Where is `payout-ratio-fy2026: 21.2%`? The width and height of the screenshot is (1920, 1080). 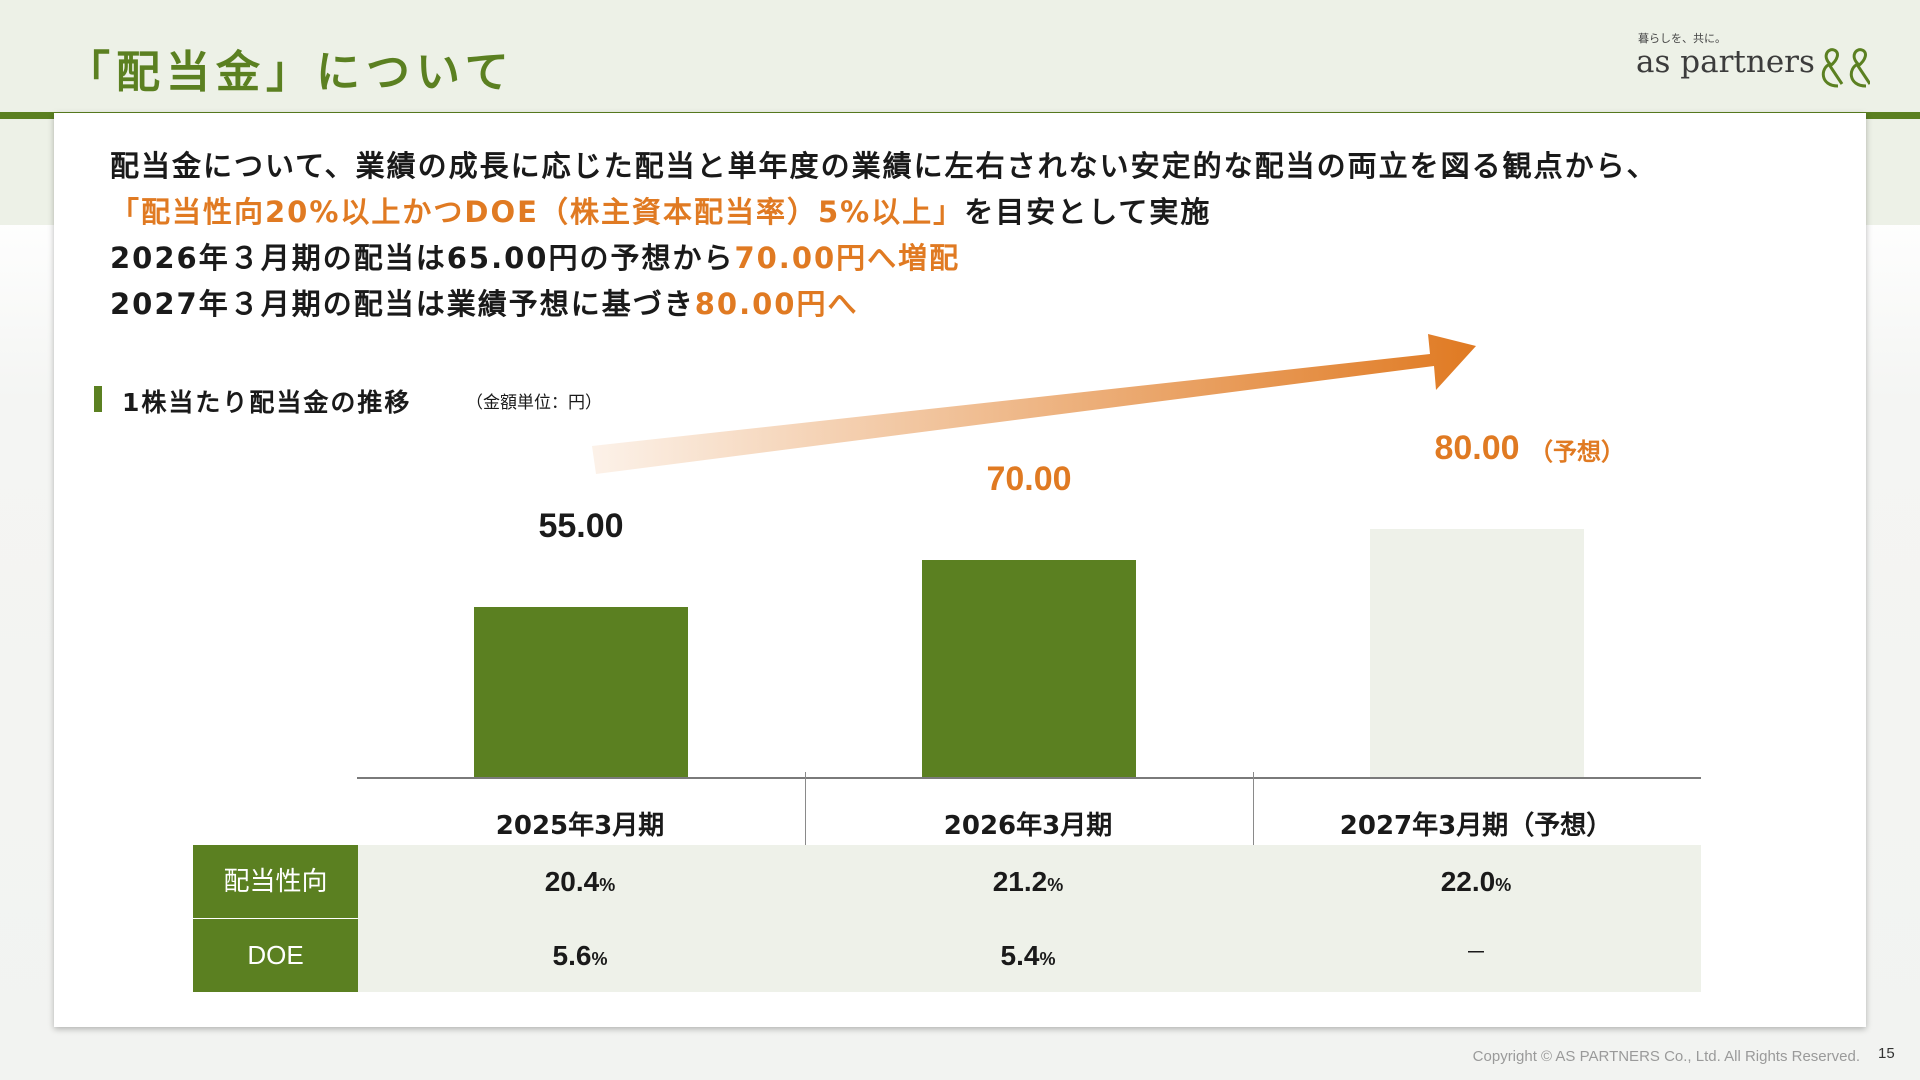
payout-ratio-fy2026: 21.2% is located at coordinates (1028, 881).